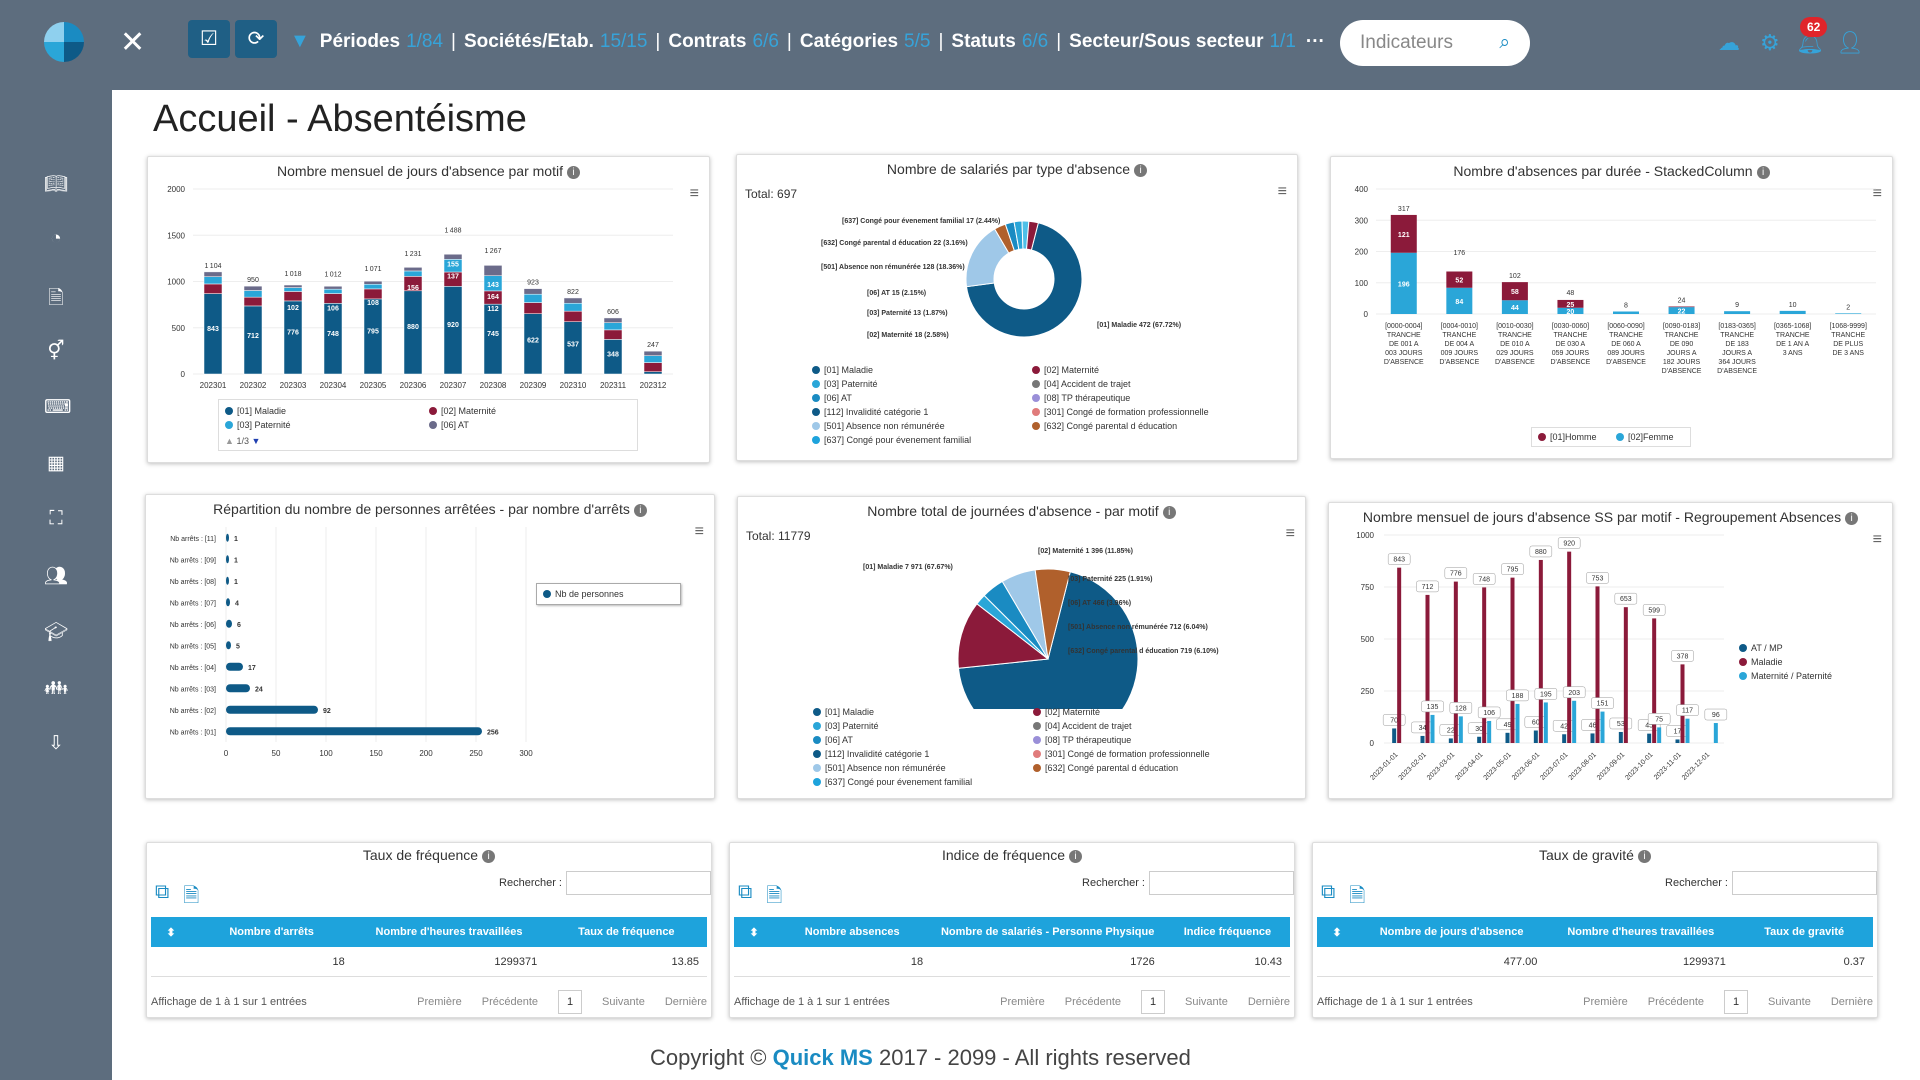  Describe the element at coordinates (256, 39) in the screenshot. I see `refresh-button: ⟳` at that location.